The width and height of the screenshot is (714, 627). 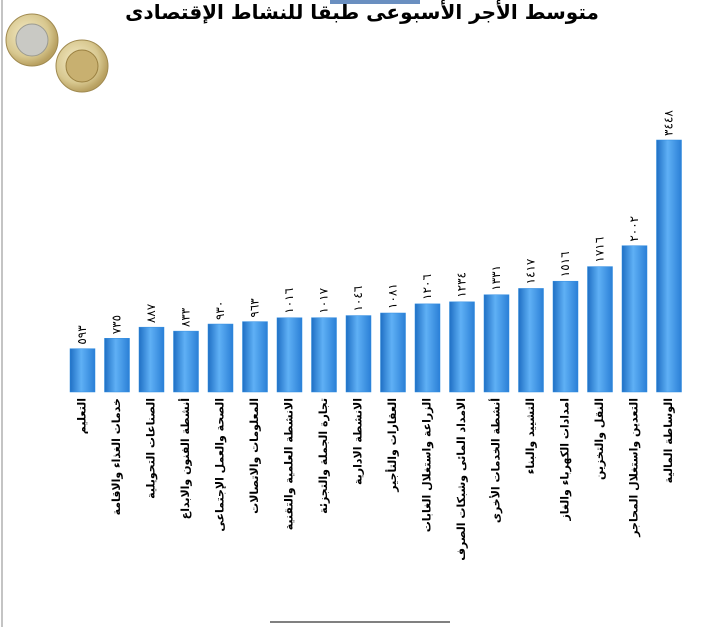 I want to click on category-label: الوساطة المالية, so click(x=668, y=440).